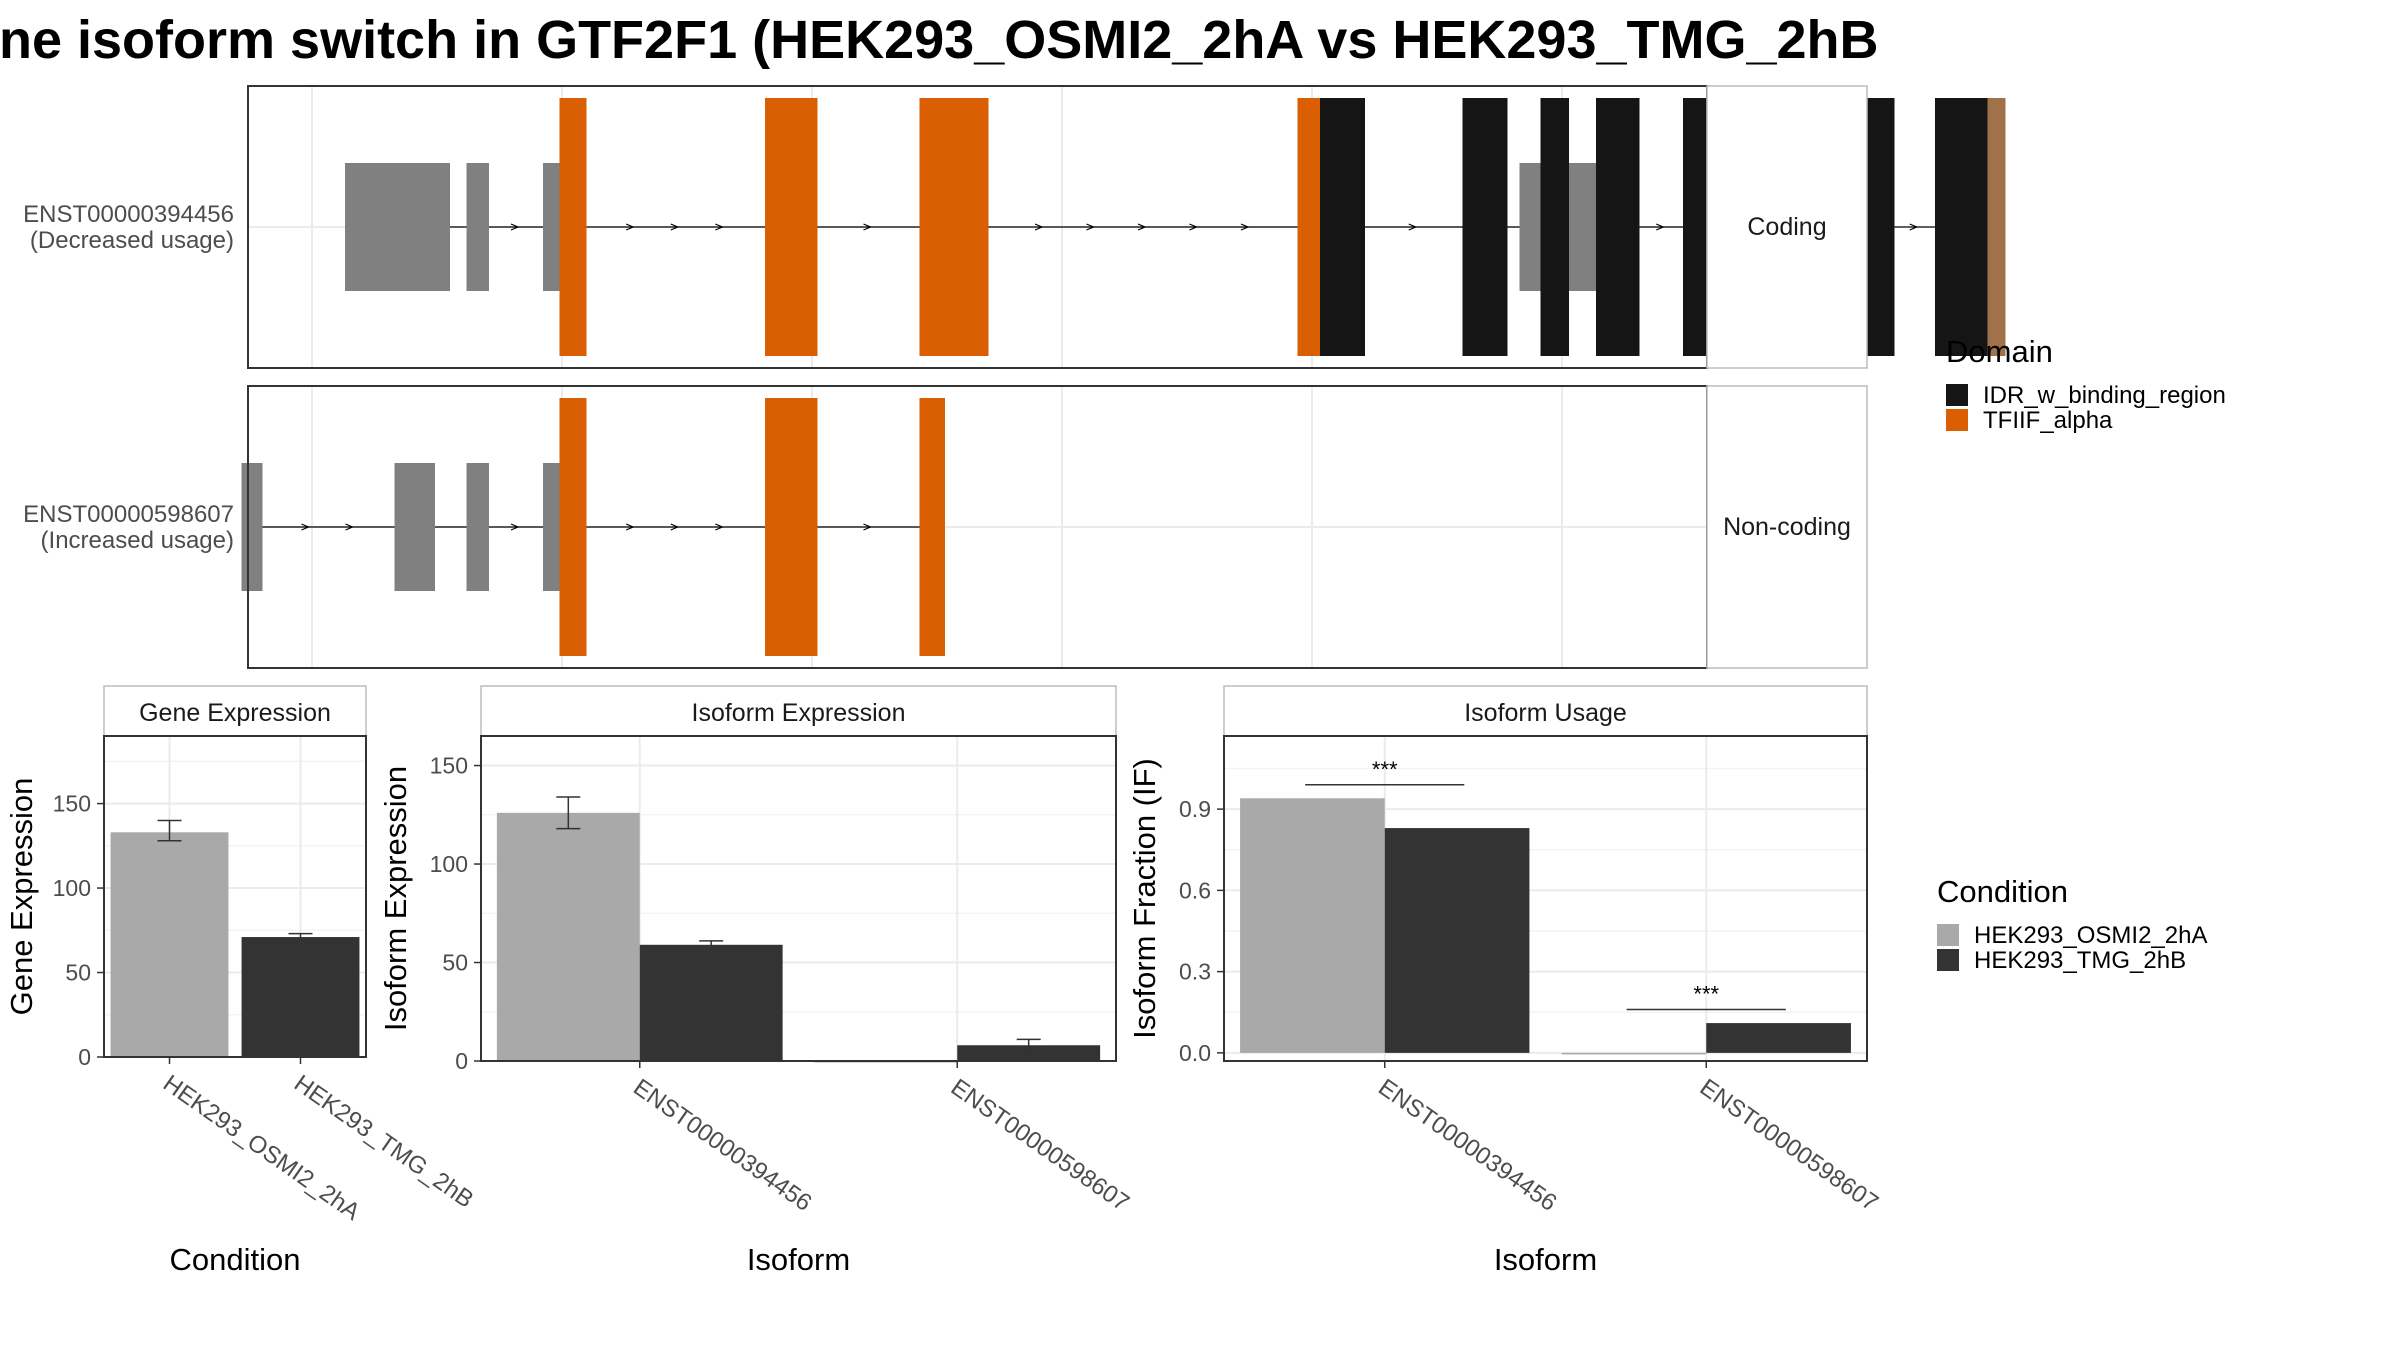 The image size is (2400, 1350). I want to click on chart-title: Isoform Expression, so click(799, 713).